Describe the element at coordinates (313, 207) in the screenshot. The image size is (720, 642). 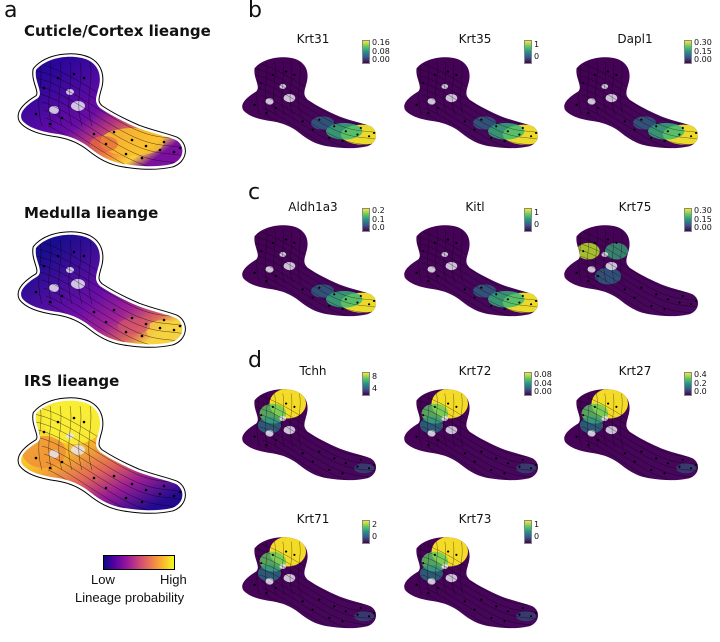
I see `gene-title: Aldh1a3` at that location.